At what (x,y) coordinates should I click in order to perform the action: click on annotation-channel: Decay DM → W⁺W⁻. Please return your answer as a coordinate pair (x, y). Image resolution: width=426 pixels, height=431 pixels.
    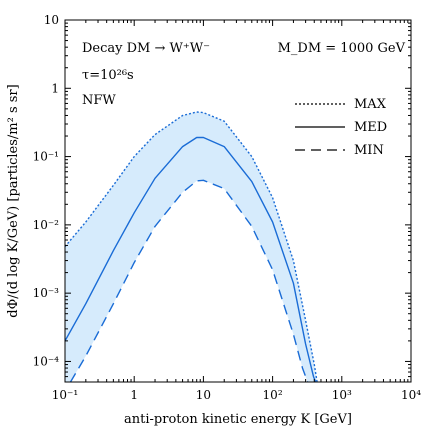
    Looking at the image, I should click on (146, 48).